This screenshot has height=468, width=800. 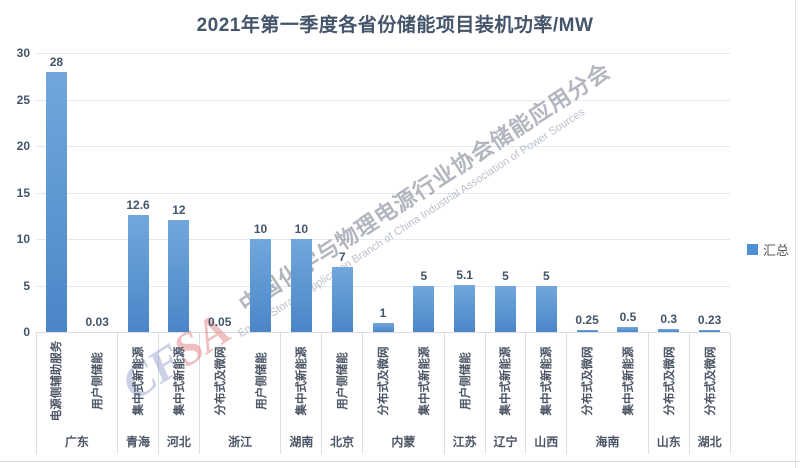 I want to click on bar-value-label: 0.3, so click(x=669, y=319).